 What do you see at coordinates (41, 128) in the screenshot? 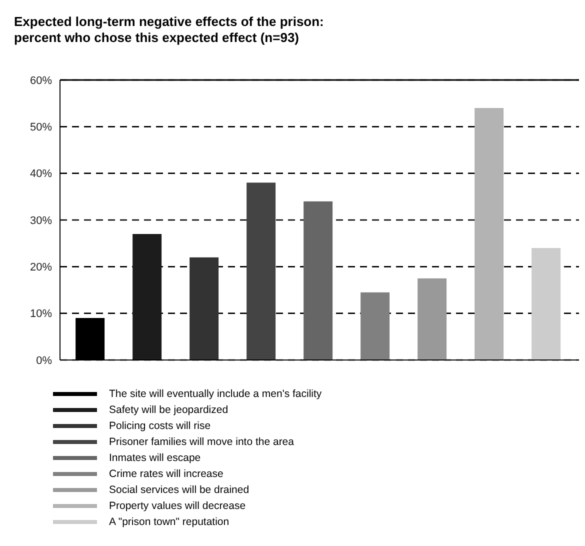
I see `y-tick-label: 50%` at bounding box center [41, 128].